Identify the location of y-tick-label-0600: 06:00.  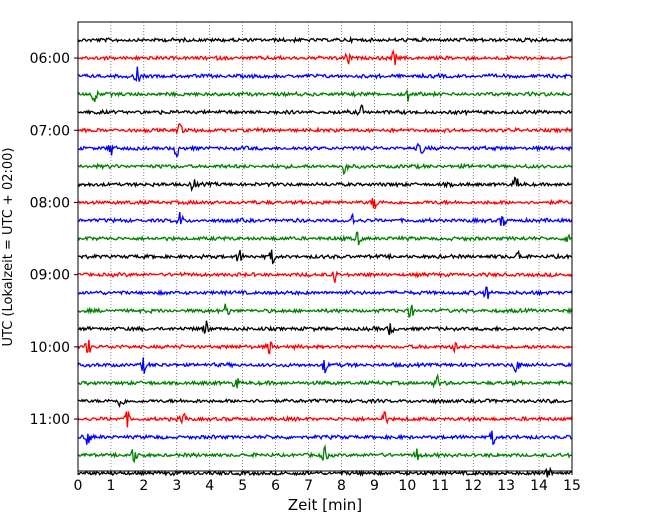
(50, 59).